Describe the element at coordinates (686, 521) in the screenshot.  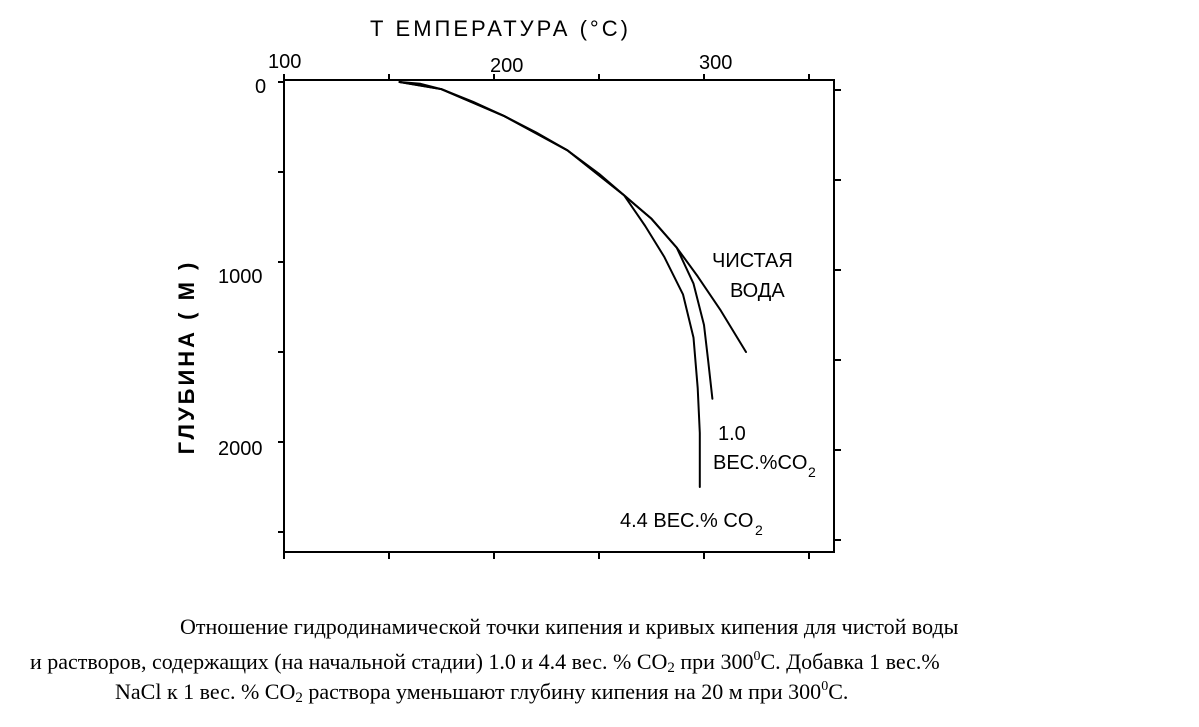
I see `series-label-co2-4-4: 4.4 ВЕС.% CO` at that location.